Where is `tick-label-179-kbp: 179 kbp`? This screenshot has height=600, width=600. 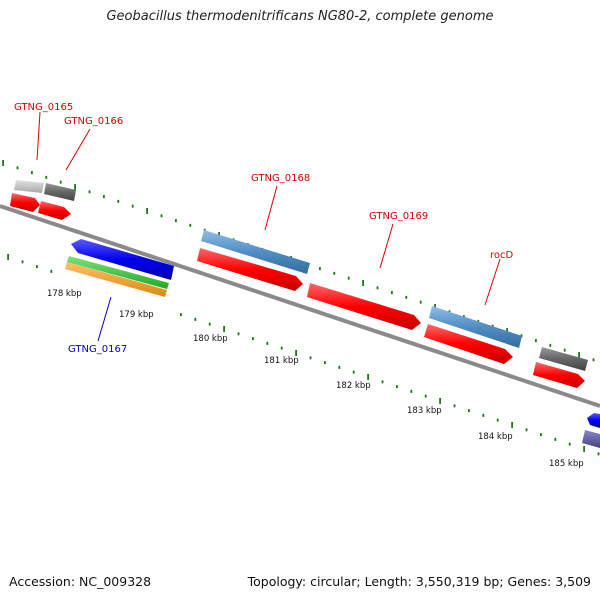 tick-label-179-kbp: 179 kbp is located at coordinates (136, 315).